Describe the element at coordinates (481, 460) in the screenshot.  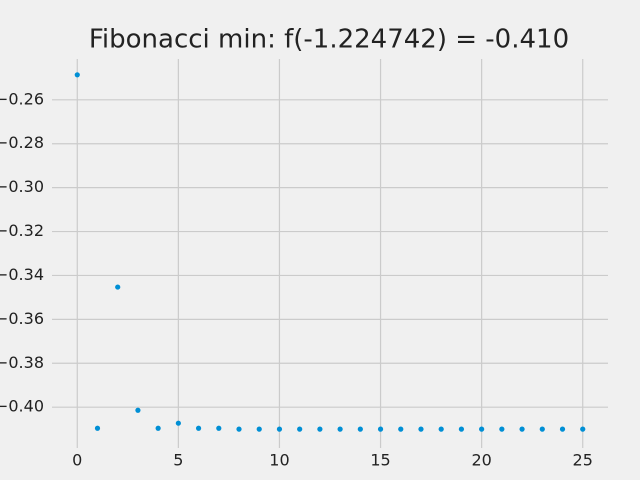
I see `x-tick-label: 20` at that location.